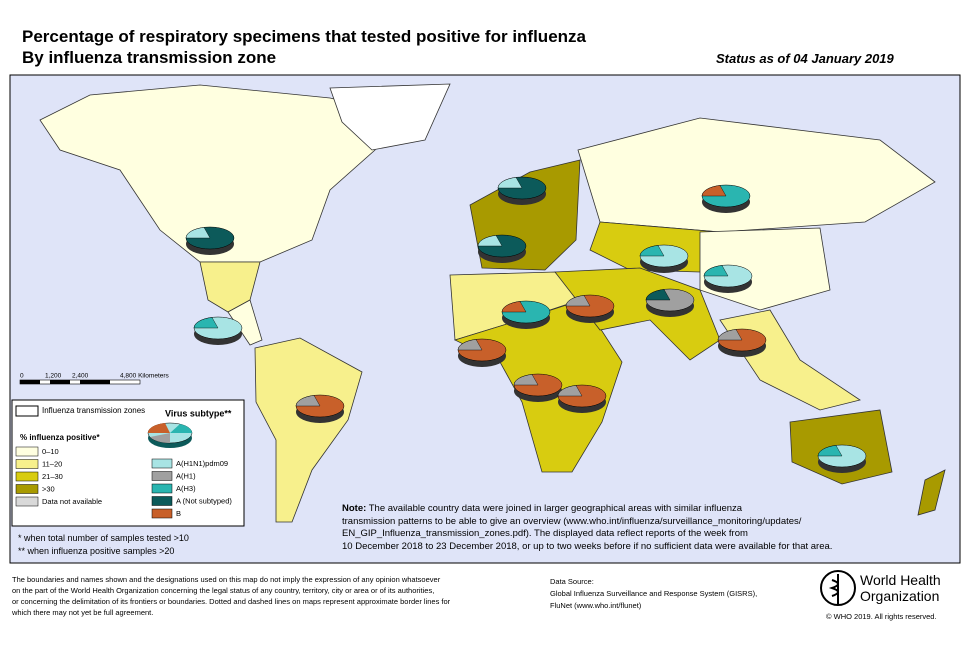 This screenshot has width=970, height=647. Describe the element at coordinates (52, 476) in the screenshot. I see `legend-label: 21–30` at that location.